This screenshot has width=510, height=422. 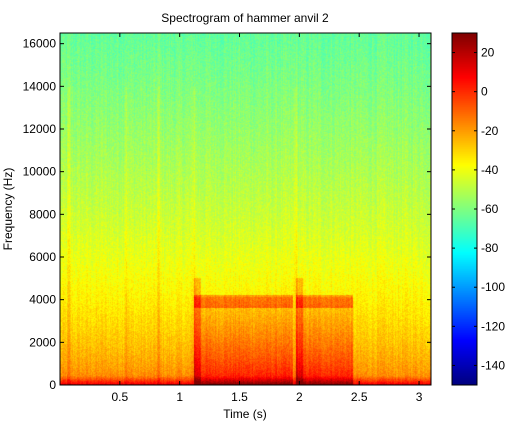 I want to click on colorbar-tick-label: -40, so click(x=490, y=170).